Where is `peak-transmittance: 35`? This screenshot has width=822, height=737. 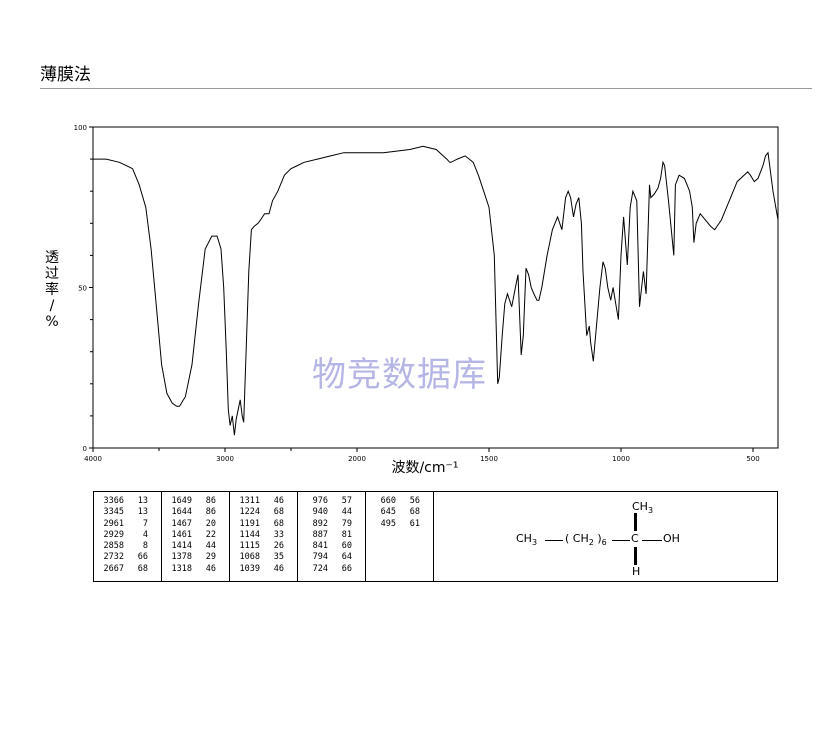 peak-transmittance: 35 is located at coordinates (278, 557).